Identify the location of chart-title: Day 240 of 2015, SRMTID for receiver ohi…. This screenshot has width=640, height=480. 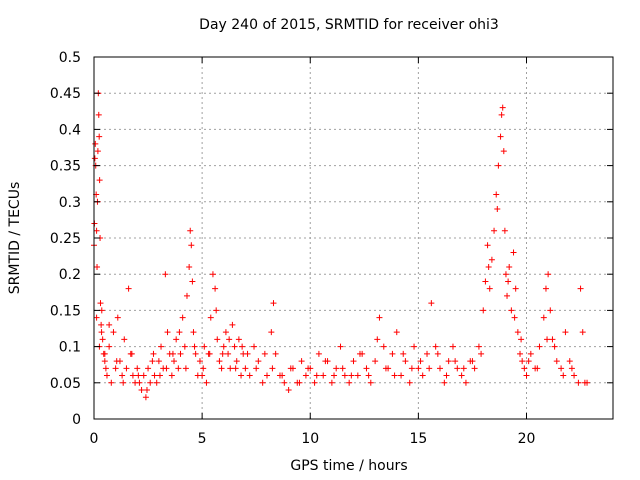
(349, 25).